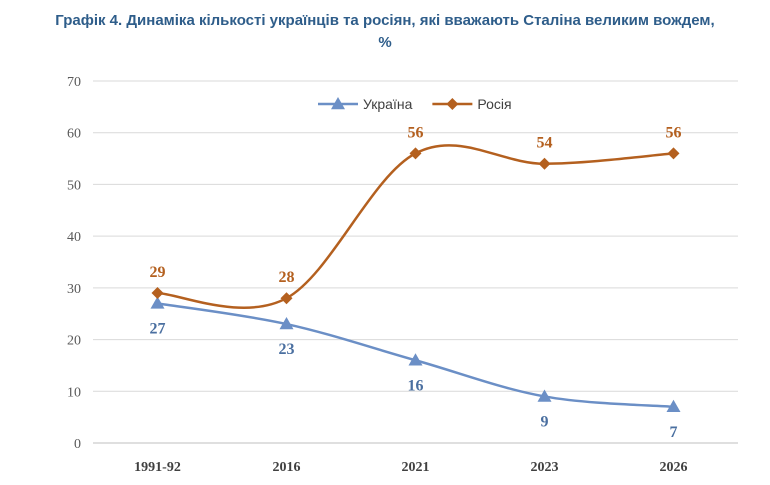  Describe the element at coordinates (74, 289) in the screenshot. I see `y-tick-label: 30` at that location.